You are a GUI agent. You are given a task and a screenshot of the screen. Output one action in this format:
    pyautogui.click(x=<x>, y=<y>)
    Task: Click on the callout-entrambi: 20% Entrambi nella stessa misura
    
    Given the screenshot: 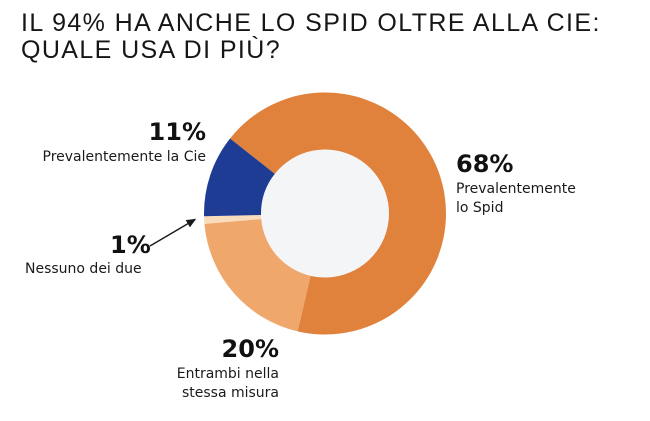 What is the action you would take?
    pyautogui.click(x=228, y=370)
    